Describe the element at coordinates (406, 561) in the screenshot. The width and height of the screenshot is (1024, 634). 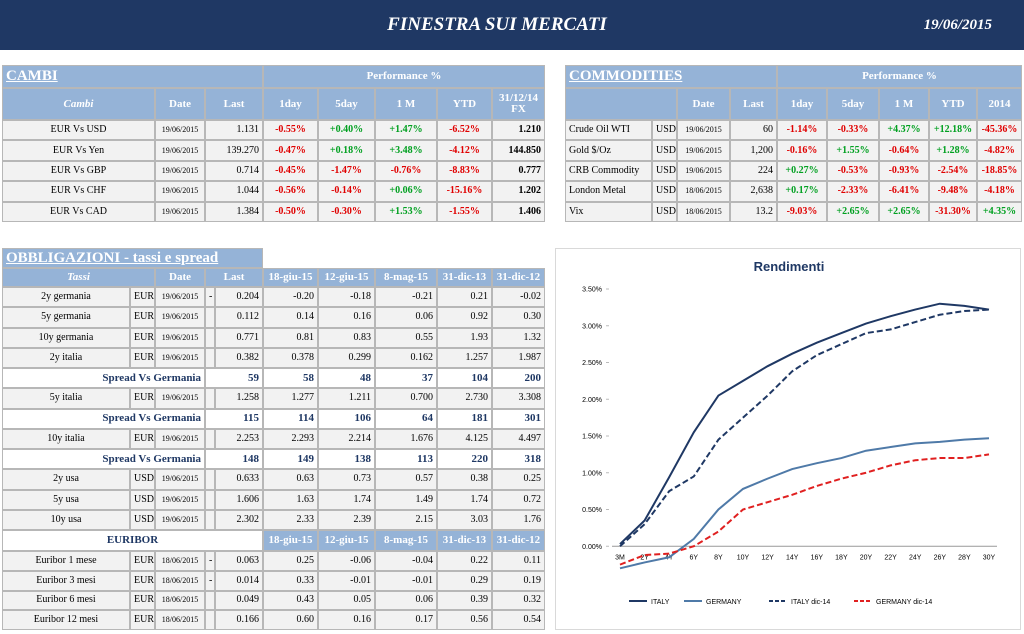
I see `row-value: -0.04` at that location.